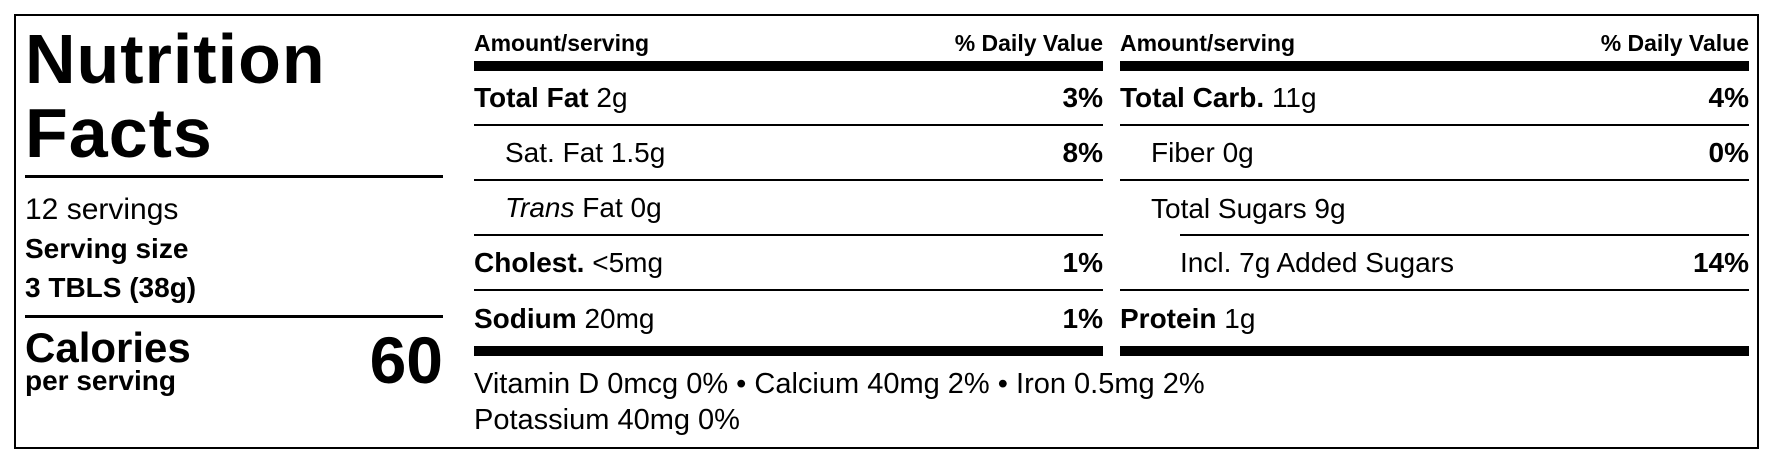  What do you see at coordinates (612, 97) in the screenshot?
I see `amount: 2g` at bounding box center [612, 97].